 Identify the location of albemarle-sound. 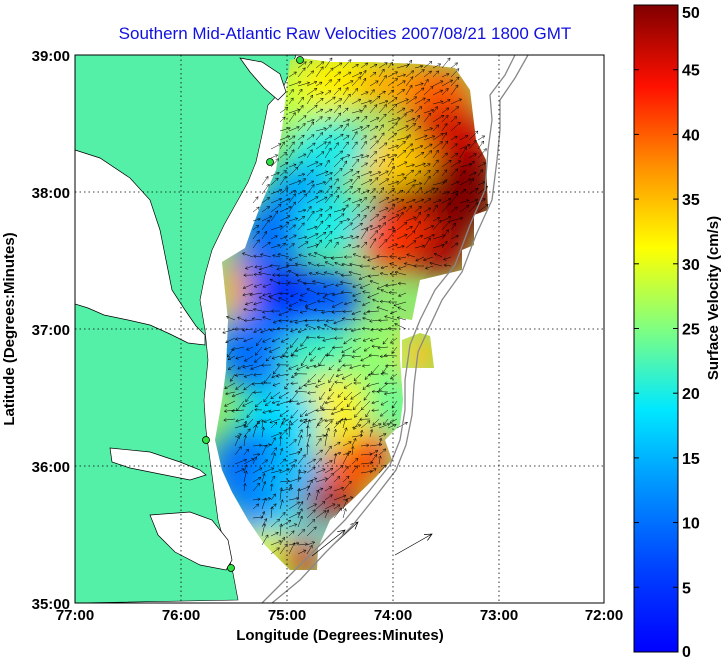
(158, 464).